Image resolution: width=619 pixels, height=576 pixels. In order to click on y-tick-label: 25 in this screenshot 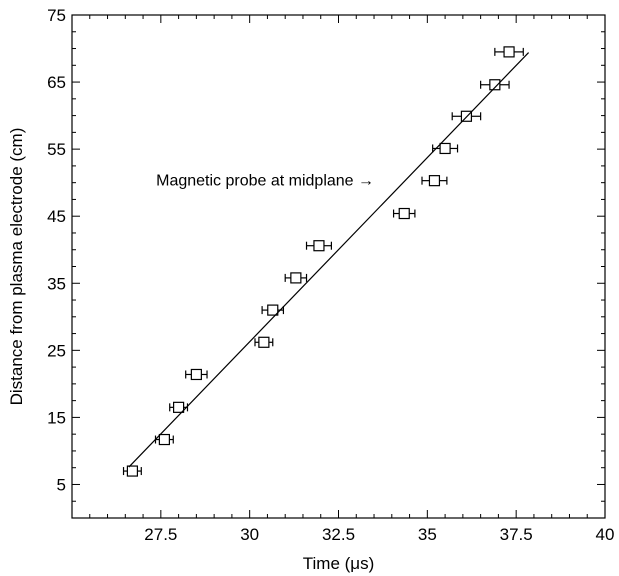, I will do `click(56, 350)`.